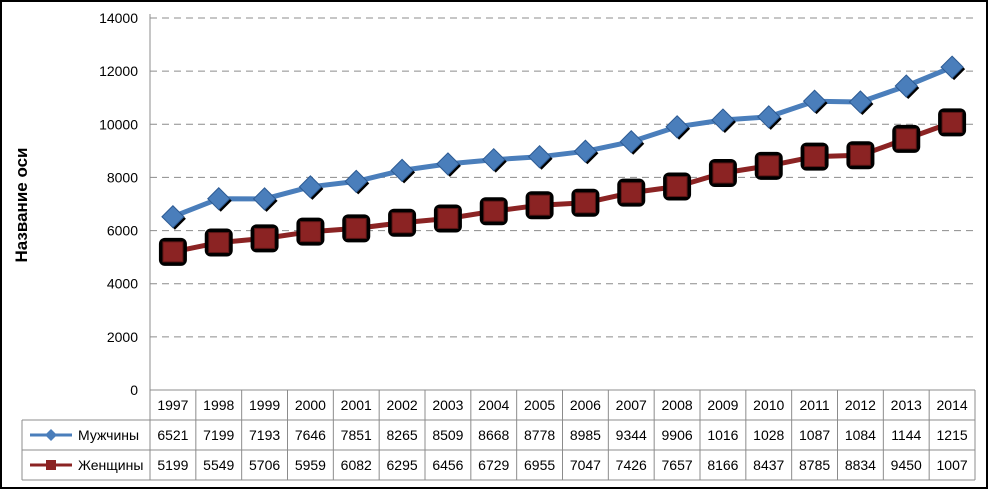  Describe the element at coordinates (310, 465) in the screenshot. I see `data-label: 5959` at that location.